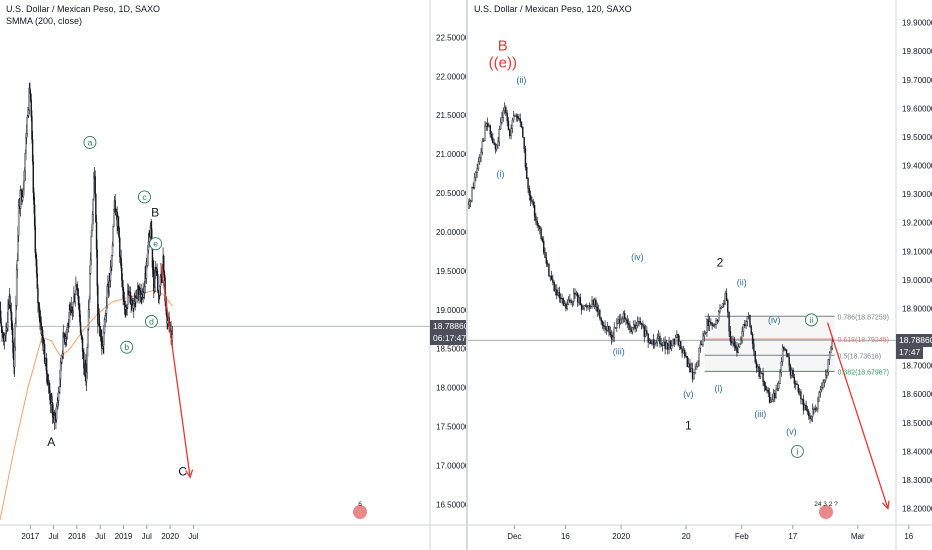 This screenshot has height=550, width=932. What do you see at coordinates (151, 321) in the screenshot?
I see `wave-label-circle` at bounding box center [151, 321].